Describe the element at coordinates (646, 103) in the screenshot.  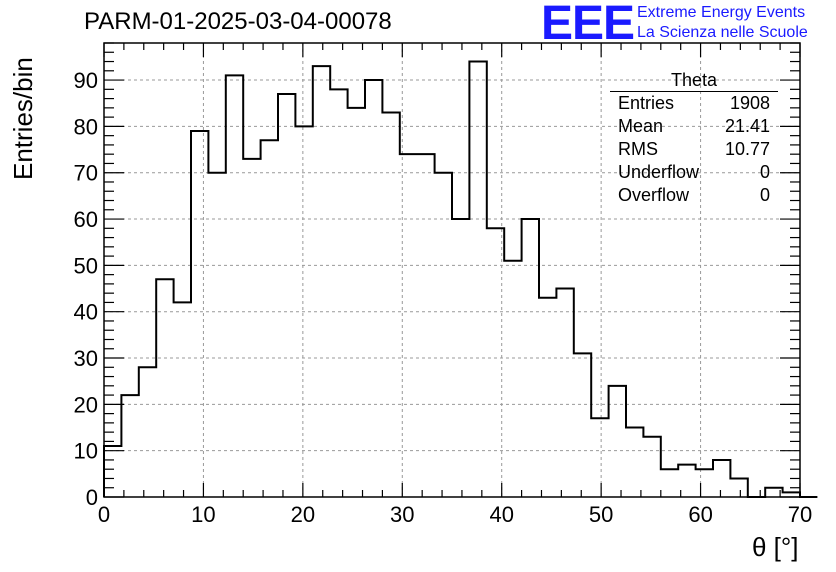
I see `stats-label: Entries` at that location.